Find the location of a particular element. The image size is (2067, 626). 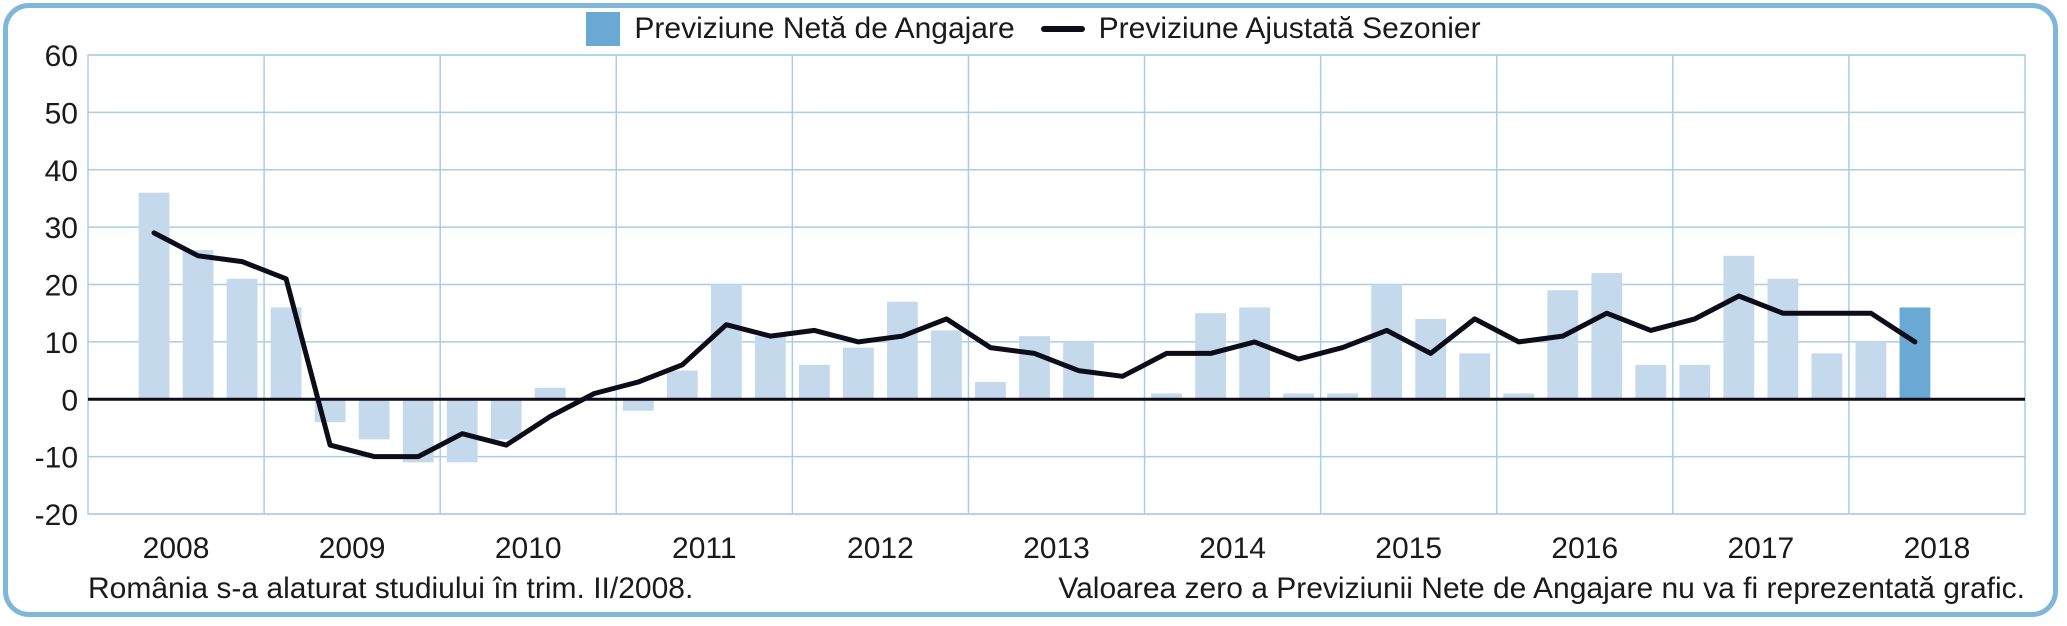

y-tick-label: 60 is located at coordinates (61, 56).